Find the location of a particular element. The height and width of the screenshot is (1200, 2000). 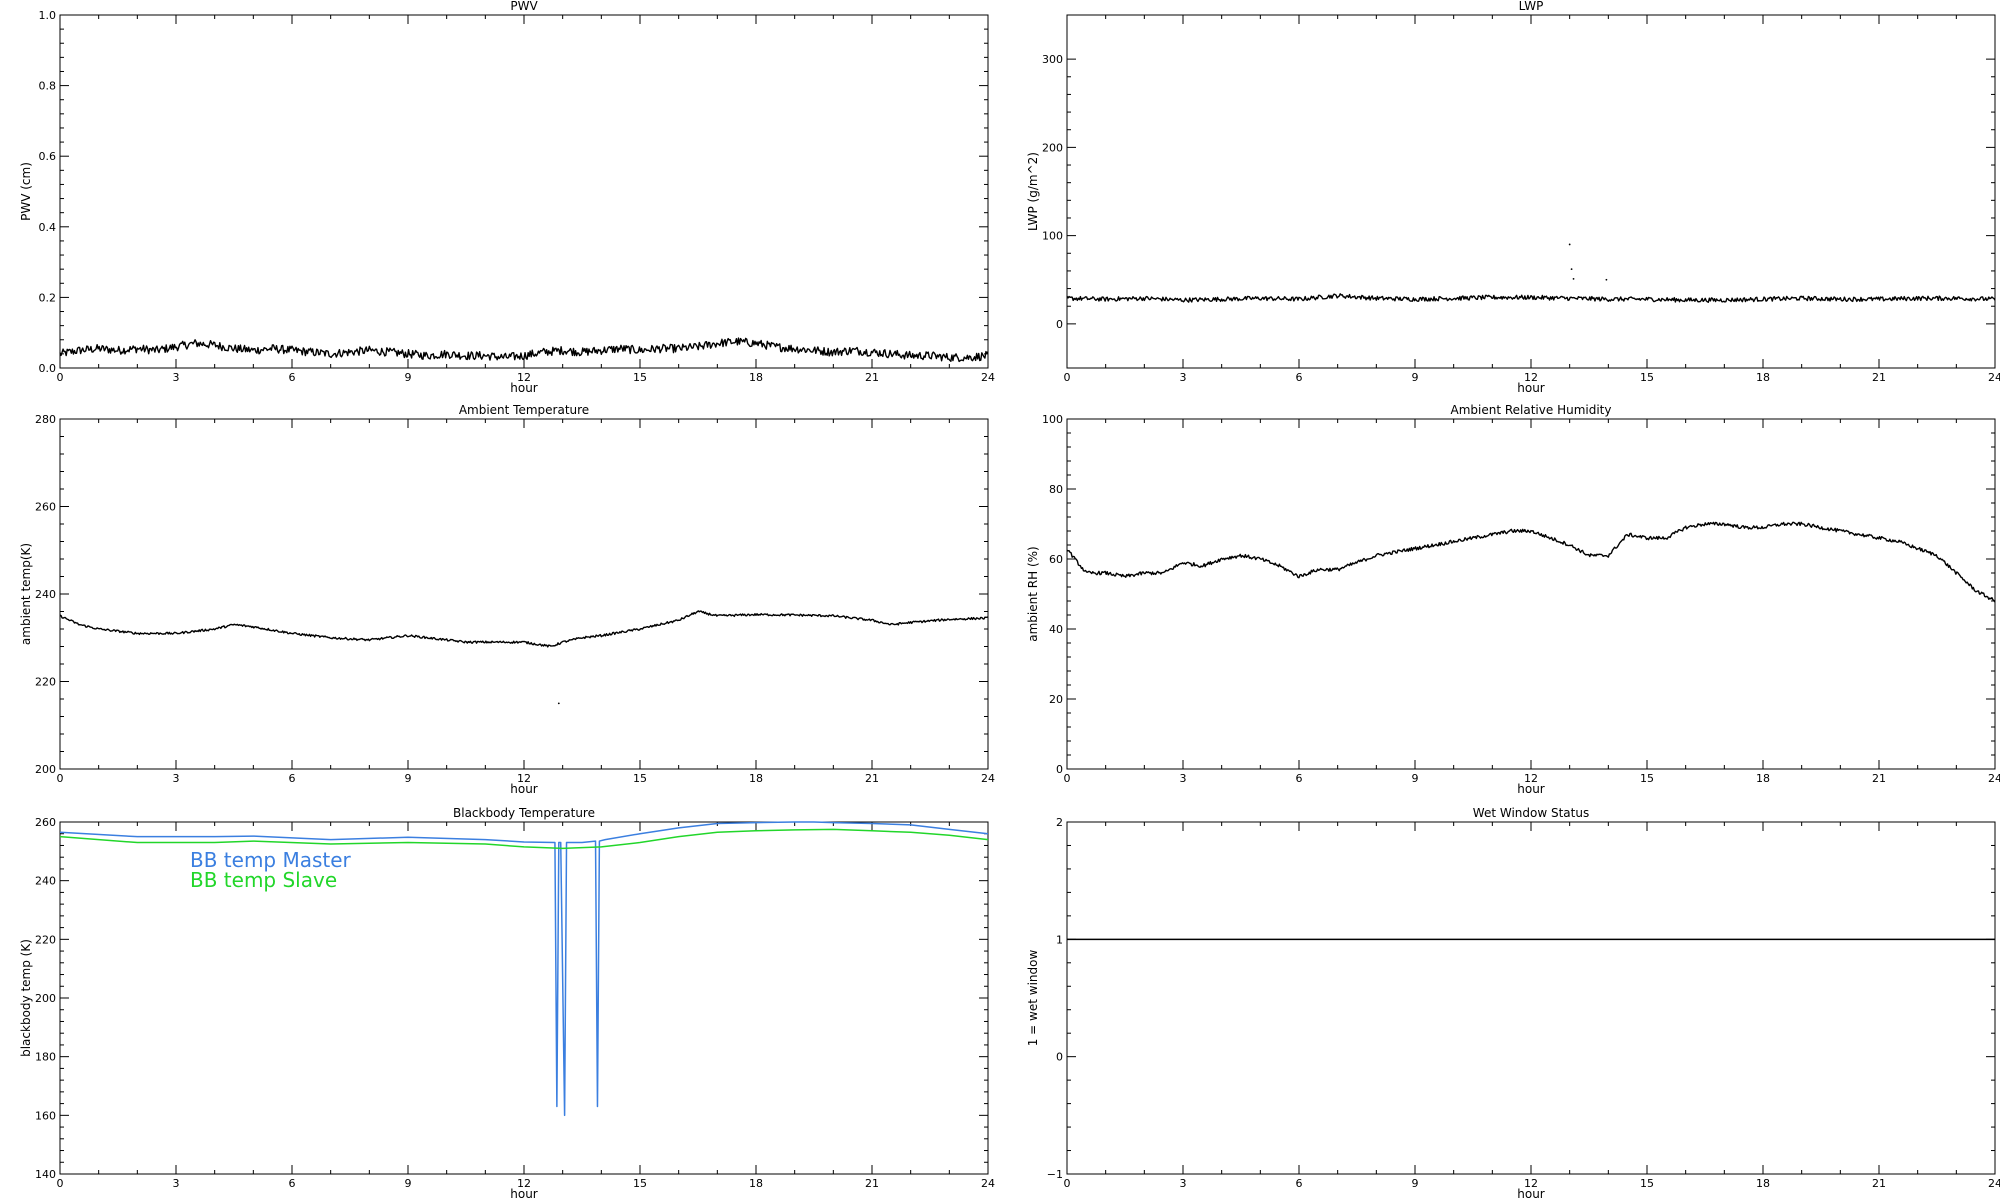

y-tick-label: 240 is located at coordinates (45, 594).